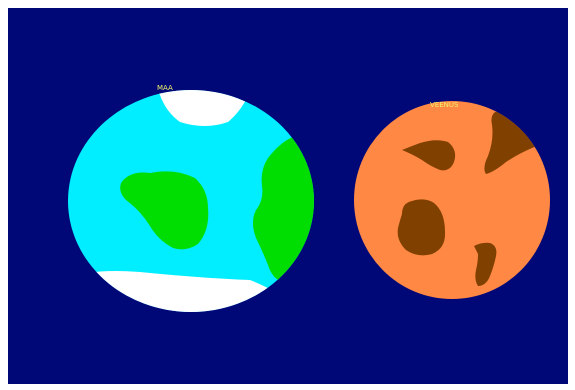 The image size is (575, 390). What do you see at coordinates (421, 227) in the screenshot?
I see `venus-spot-center-left` at bounding box center [421, 227].